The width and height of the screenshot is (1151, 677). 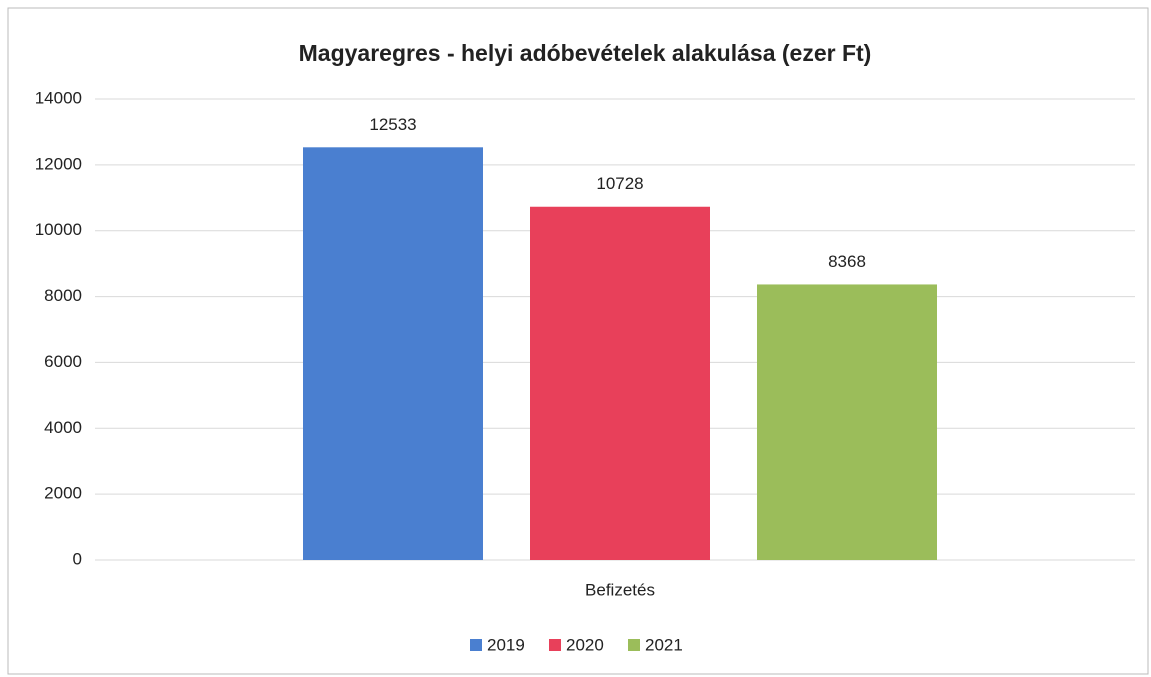 I want to click on data-label: 8368, so click(x=847, y=261).